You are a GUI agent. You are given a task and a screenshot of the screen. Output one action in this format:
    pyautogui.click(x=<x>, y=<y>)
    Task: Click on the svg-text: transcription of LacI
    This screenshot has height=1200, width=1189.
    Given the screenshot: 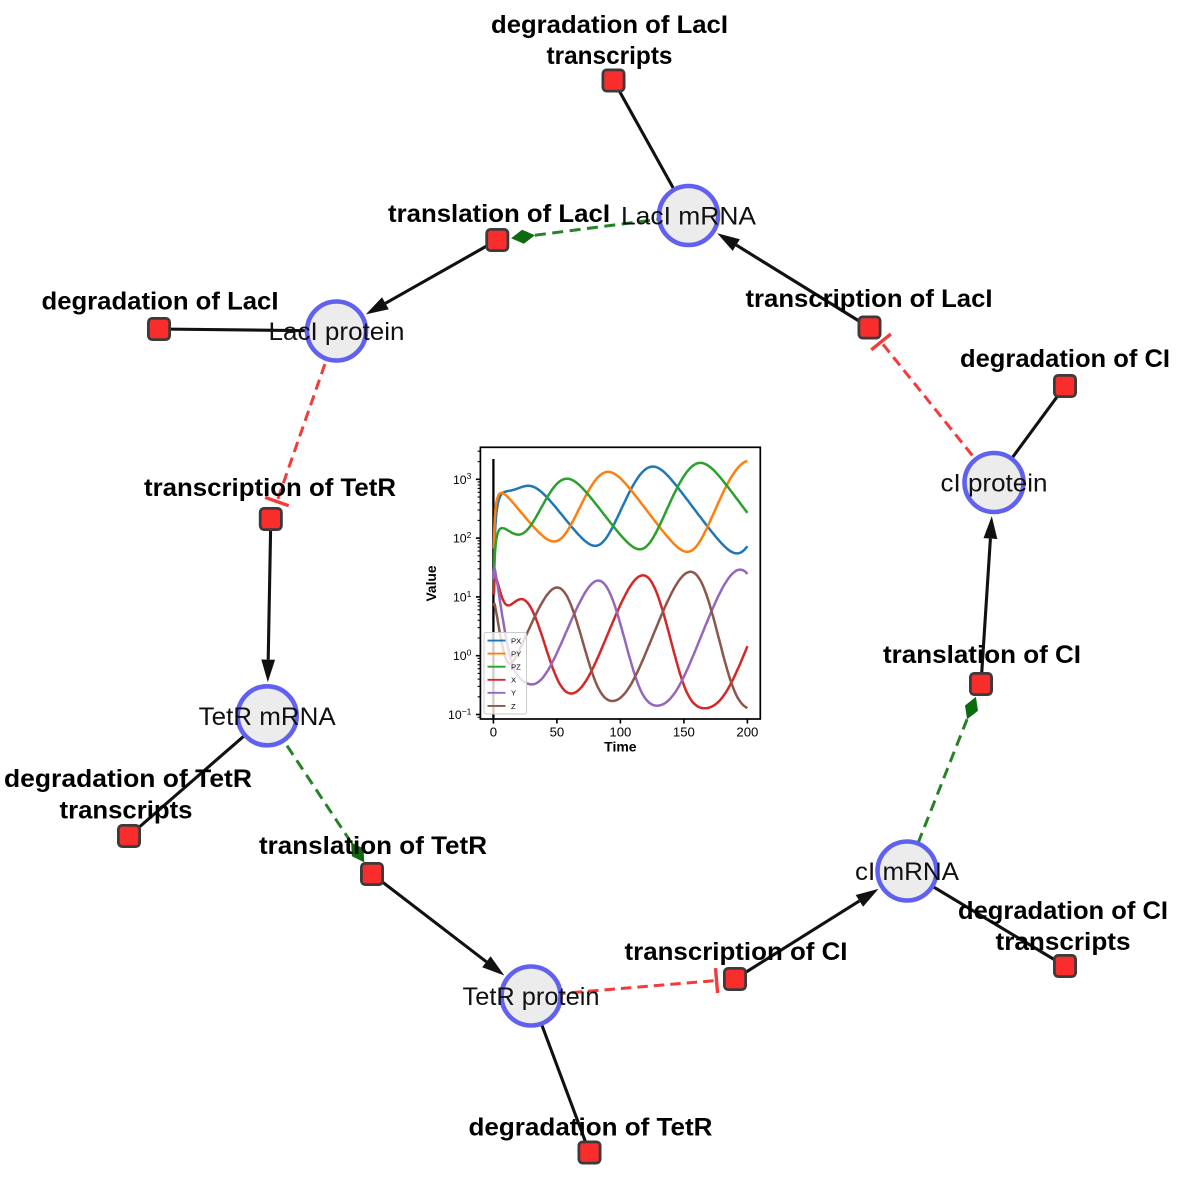 What is the action you would take?
    pyautogui.click(x=869, y=299)
    